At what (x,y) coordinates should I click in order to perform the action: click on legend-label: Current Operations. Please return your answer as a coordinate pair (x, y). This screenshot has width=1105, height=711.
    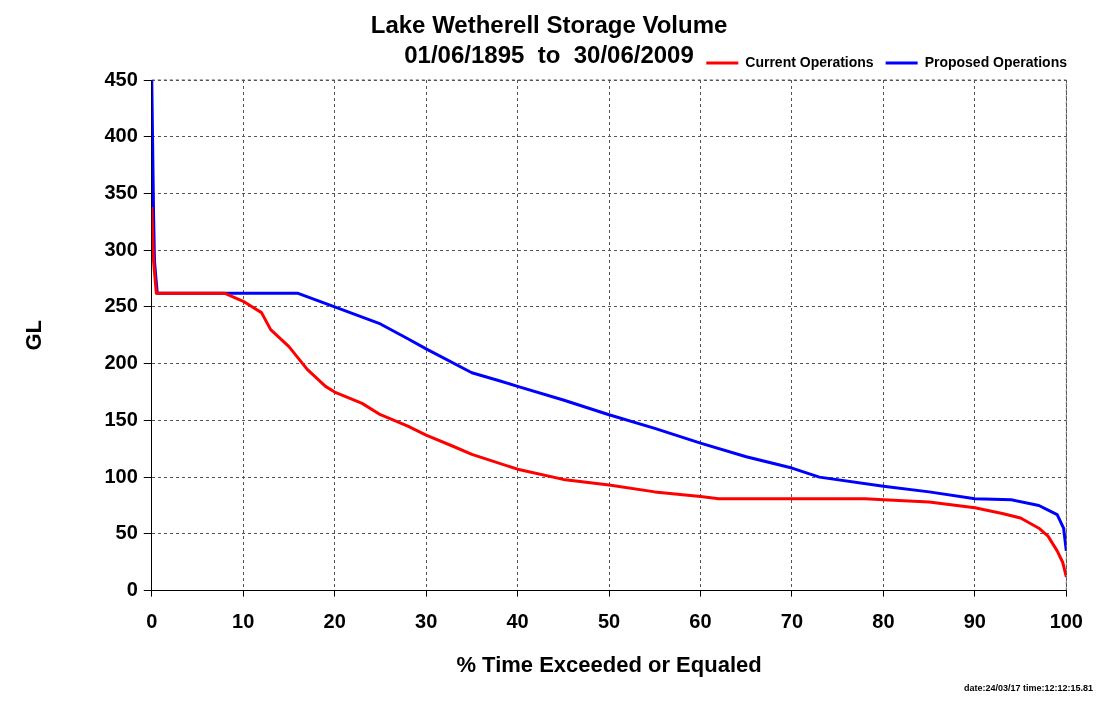
    Looking at the image, I should click on (809, 61).